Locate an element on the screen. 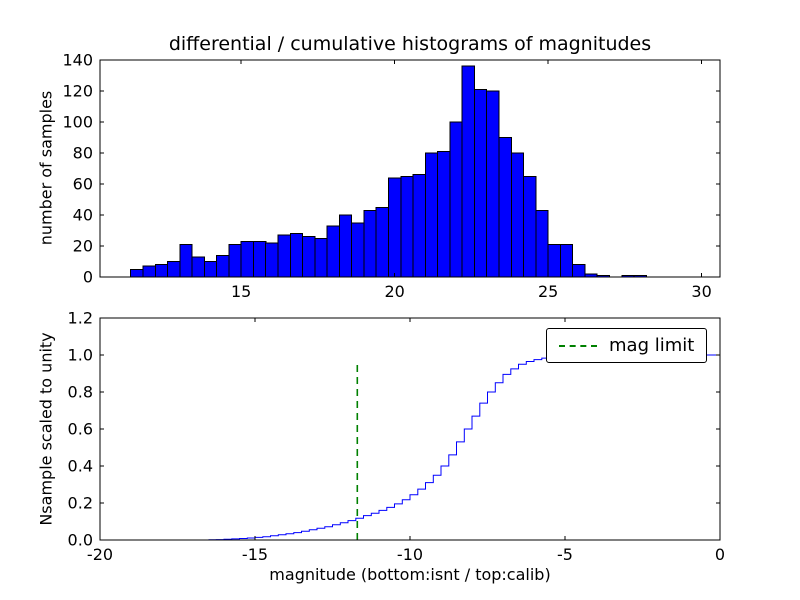 The height and width of the screenshot is (600, 800). y-tick-label: 1.2 is located at coordinates (80, 318).